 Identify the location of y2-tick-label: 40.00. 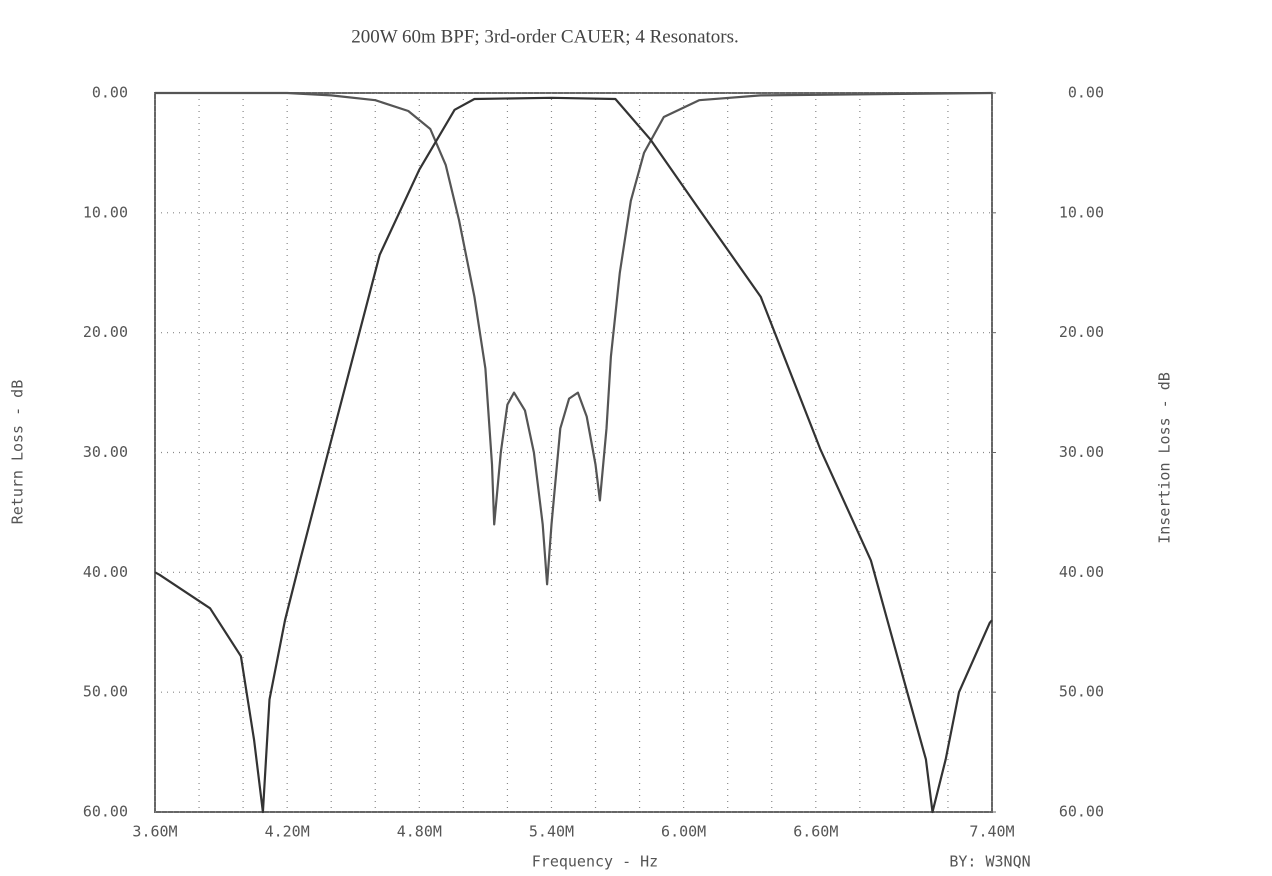
(1081, 572).